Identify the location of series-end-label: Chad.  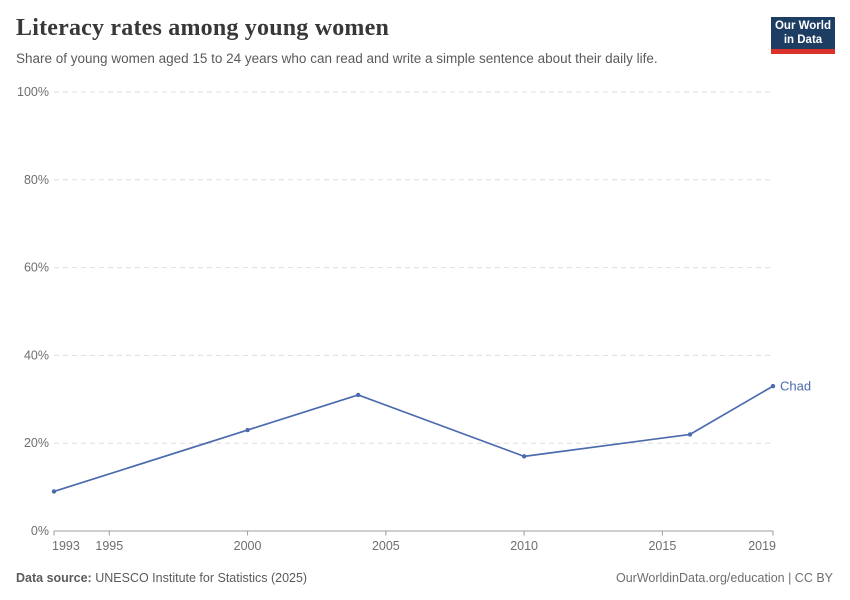
(795, 386).